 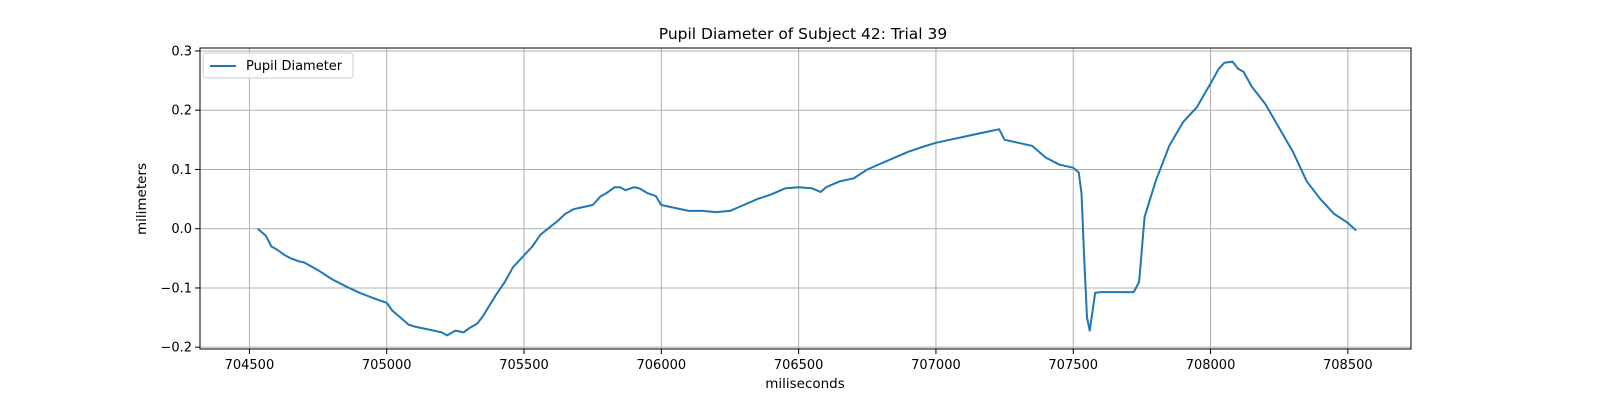 I want to click on x-axis-title: miliseconds, so click(x=805, y=384).